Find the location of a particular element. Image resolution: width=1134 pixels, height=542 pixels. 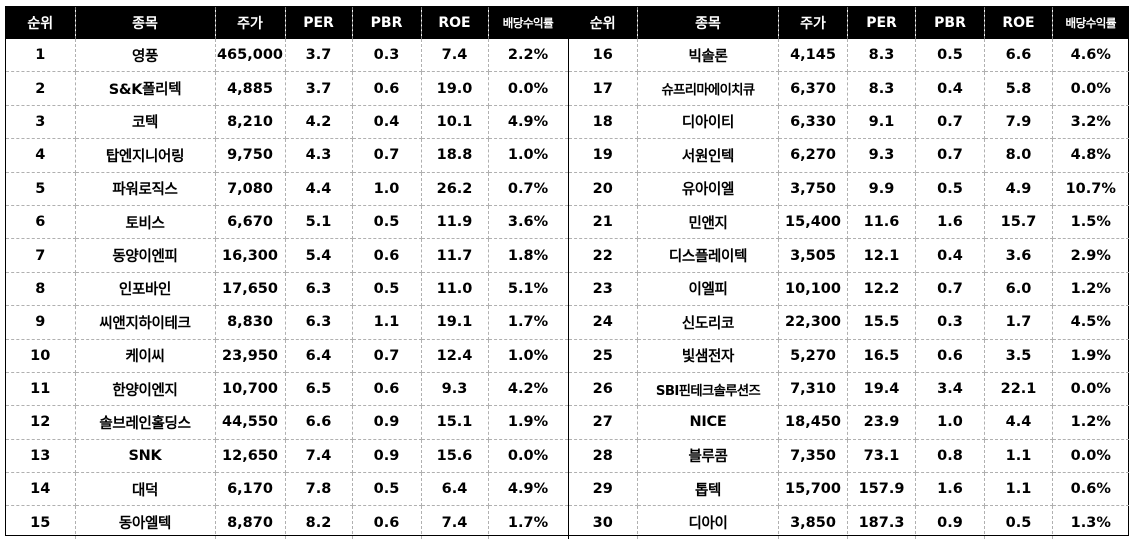

cell-price: 9,750 is located at coordinates (250, 155).